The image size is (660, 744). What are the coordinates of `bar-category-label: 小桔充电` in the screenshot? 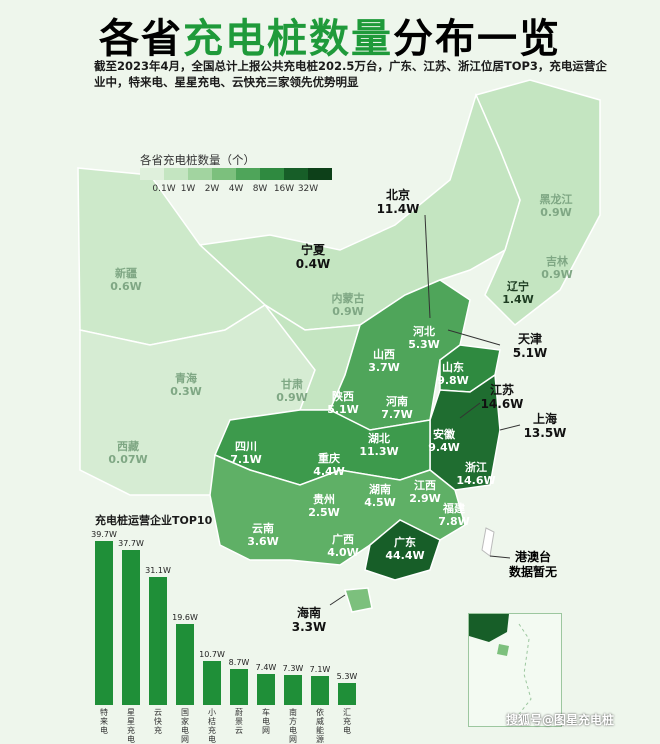 It's located at (212, 726).